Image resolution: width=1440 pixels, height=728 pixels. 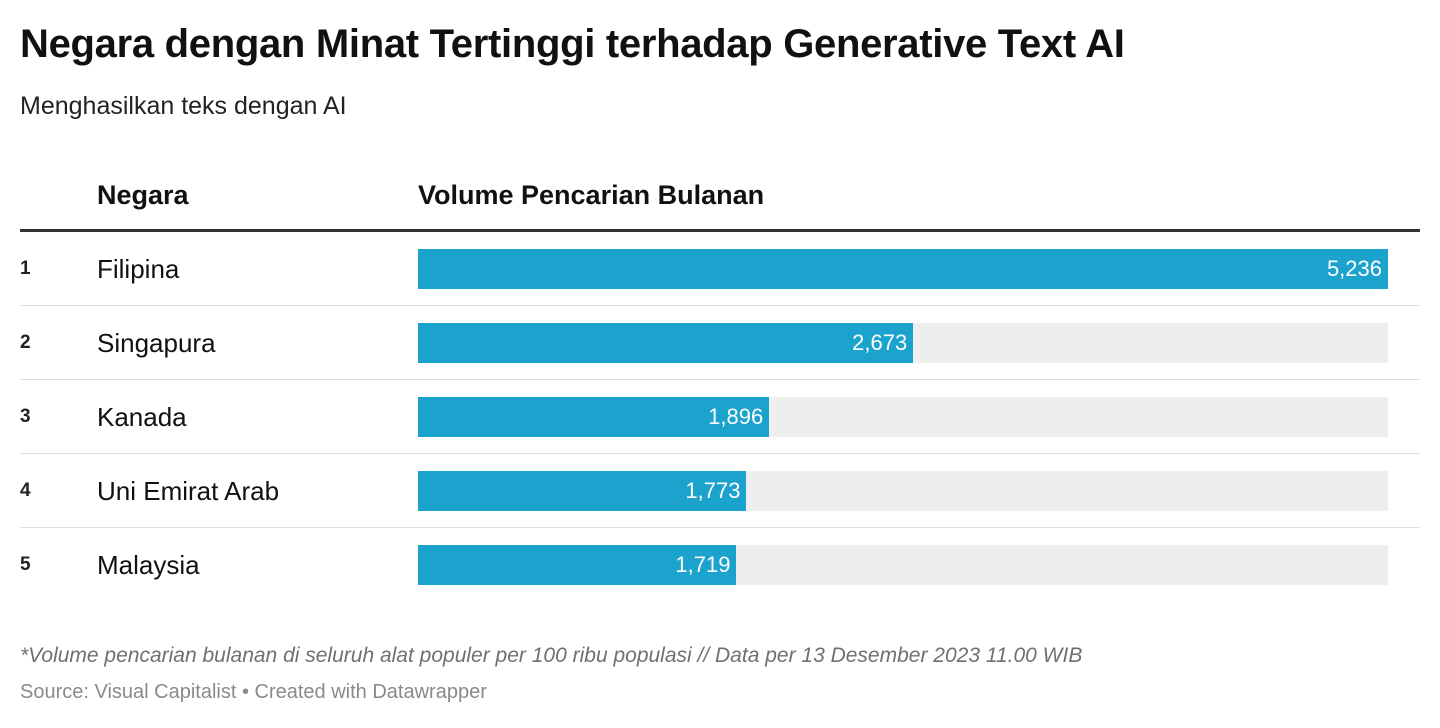 What do you see at coordinates (183, 106) in the screenshot?
I see `chart-subtitle: Menghasilkan teks dengan AI` at bounding box center [183, 106].